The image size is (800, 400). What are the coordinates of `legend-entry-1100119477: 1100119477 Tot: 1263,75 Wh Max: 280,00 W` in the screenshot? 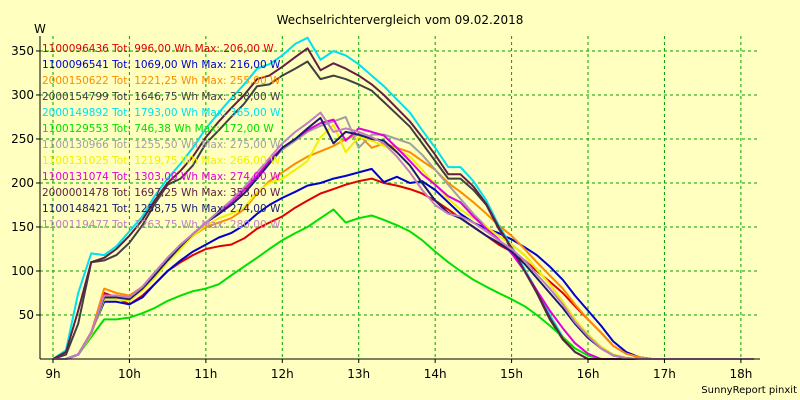 It's located at (161, 225).